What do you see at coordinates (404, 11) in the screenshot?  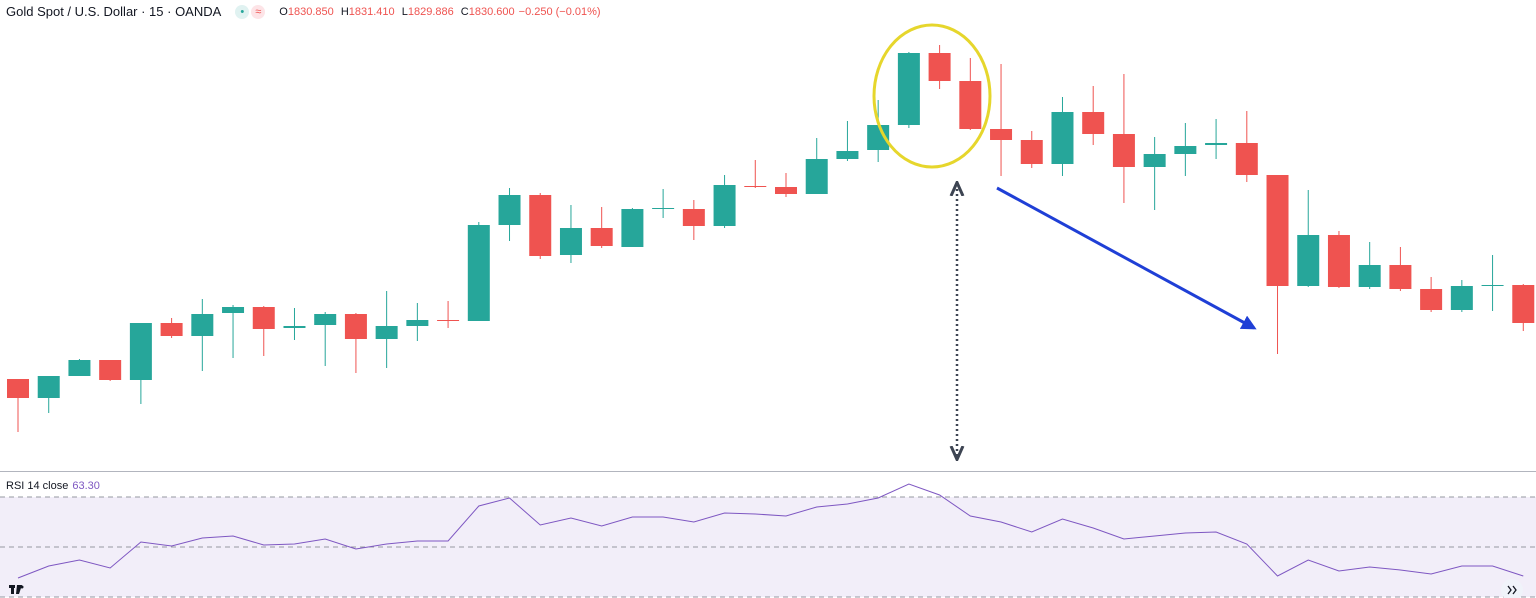 I see `ohlc-label: L` at bounding box center [404, 11].